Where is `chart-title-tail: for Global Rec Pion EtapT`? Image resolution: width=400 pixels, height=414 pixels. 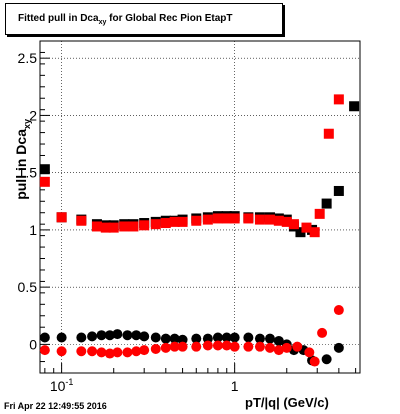 chart-title-tail: for Global Rec Pion EtapT is located at coordinates (169, 18).